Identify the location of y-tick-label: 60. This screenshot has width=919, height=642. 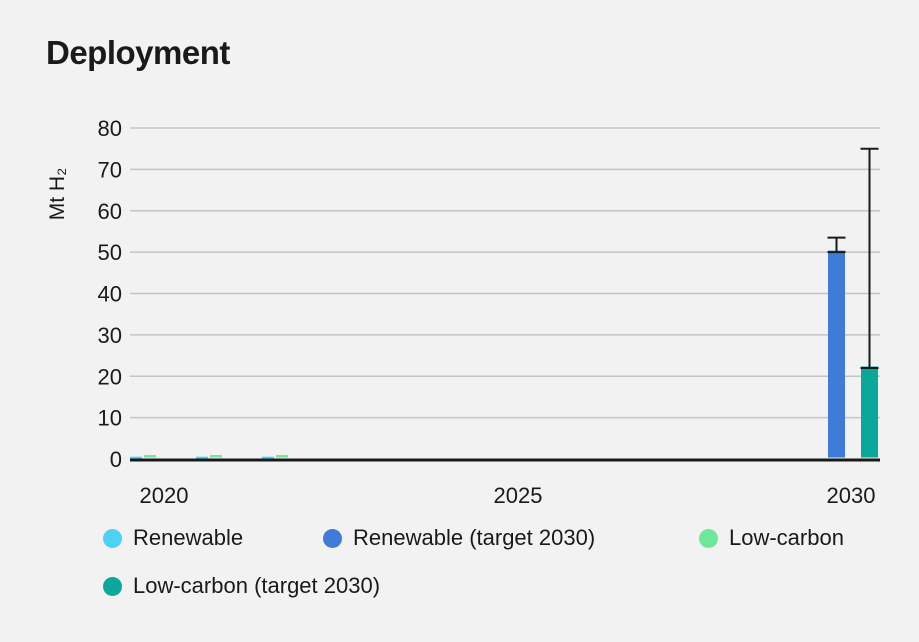
(110, 211).